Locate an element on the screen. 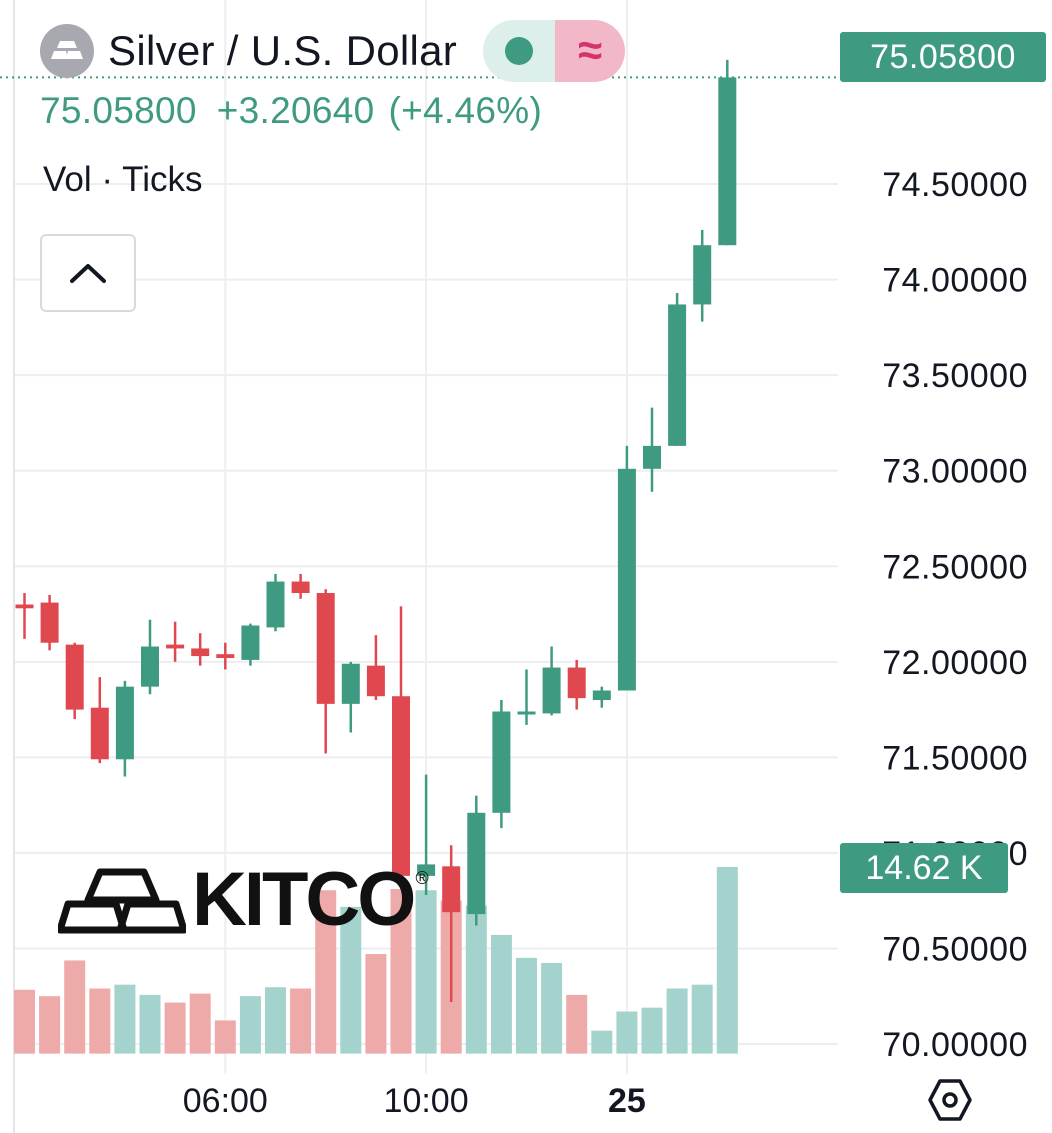 Image resolution: width=1052 pixels, height=1133 pixels. y-tick-label: 73.00000 is located at coordinates (955, 472).